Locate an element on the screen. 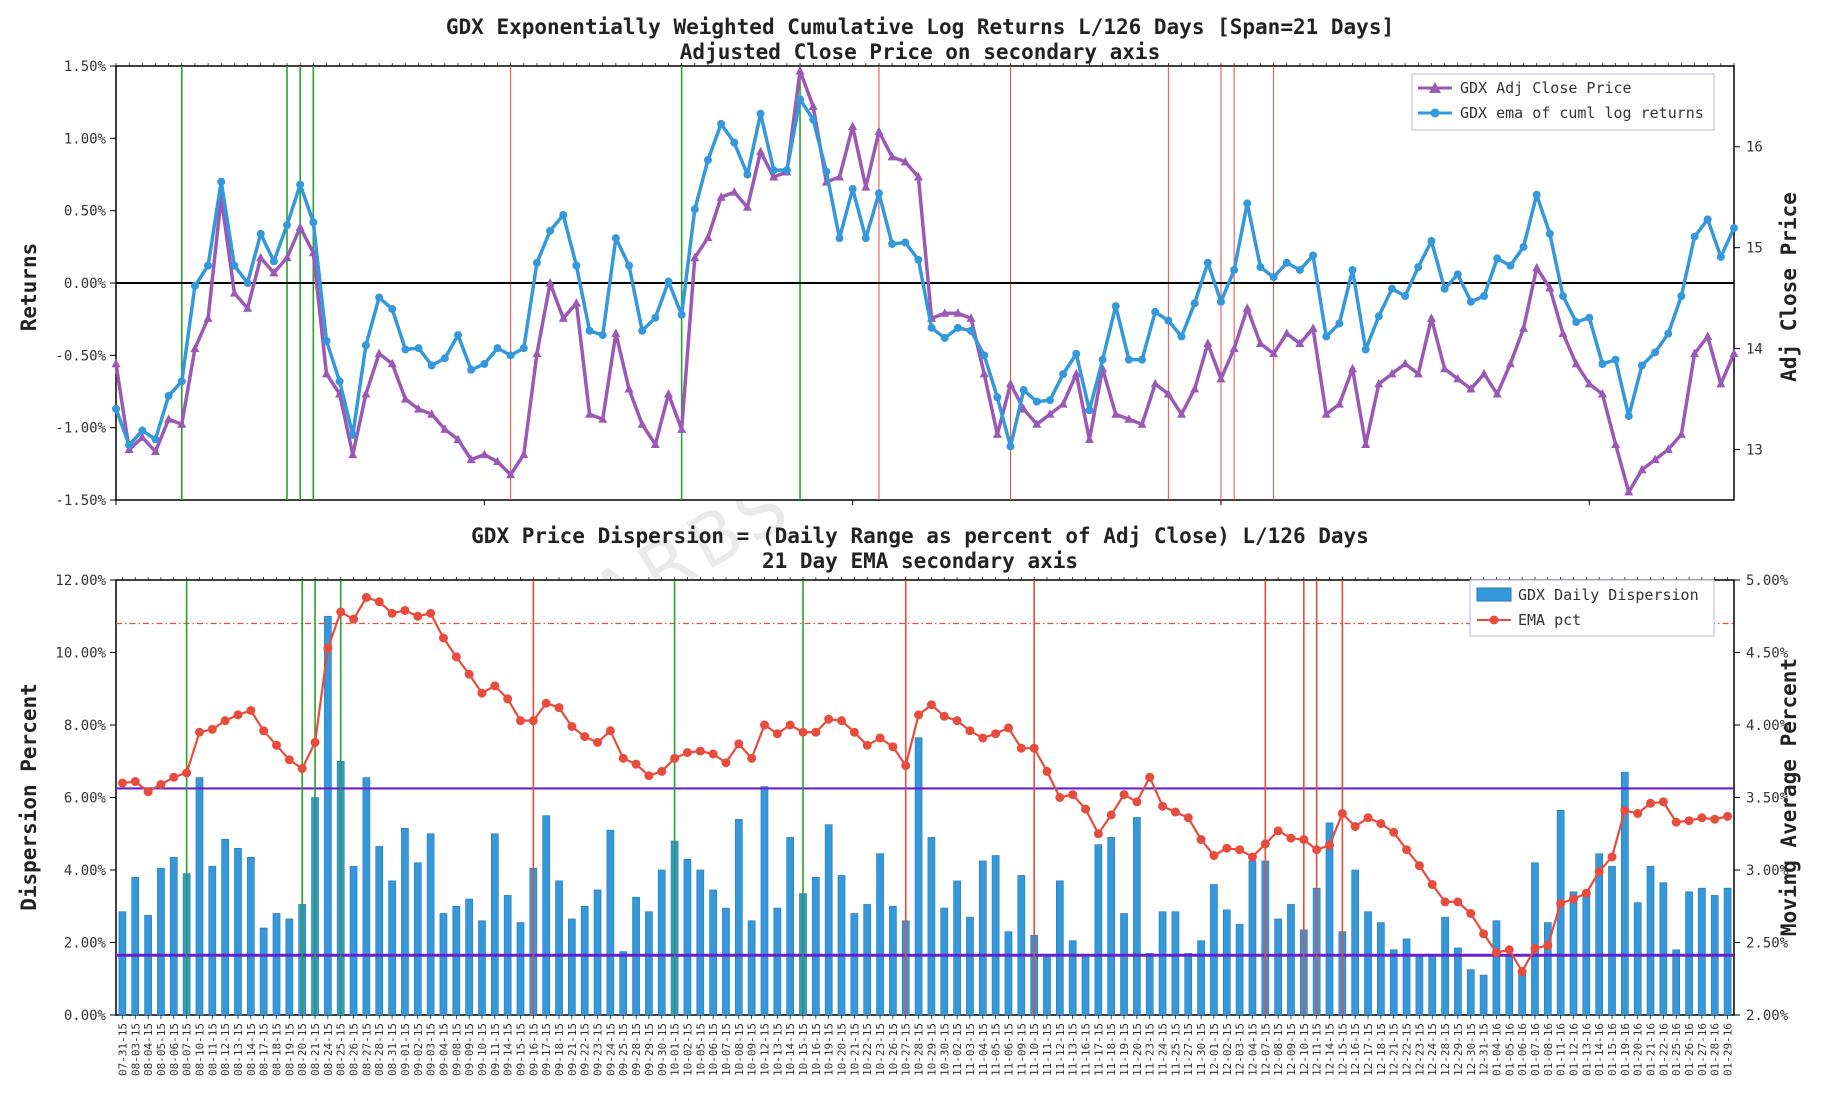 Image resolution: width=1825 pixels, height=1100 pixels. top-y-tick-label: 1.50% is located at coordinates (85, 67).